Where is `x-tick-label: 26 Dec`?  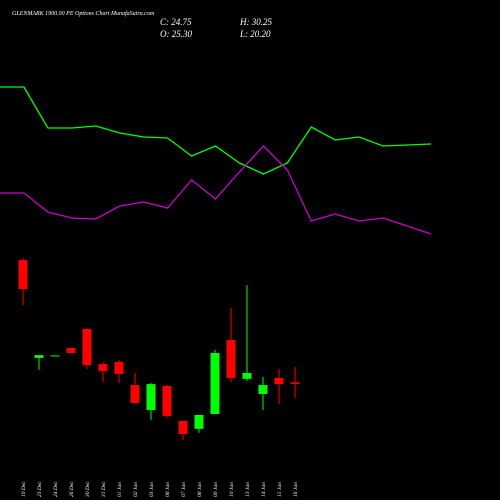 x-tick-label: 26 Dec is located at coordinates (72, 489).